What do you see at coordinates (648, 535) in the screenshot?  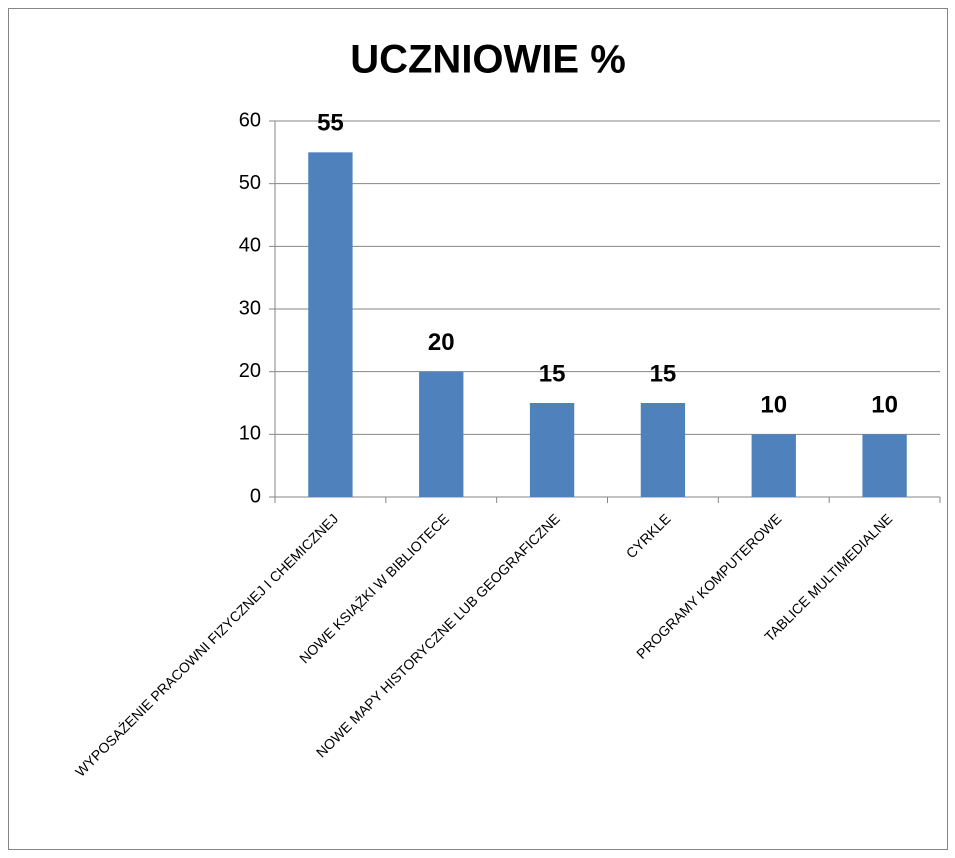 I see `x-tick-label: CYRKLE` at bounding box center [648, 535].